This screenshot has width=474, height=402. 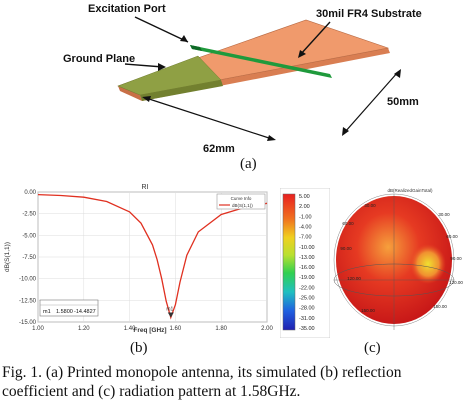 What do you see at coordinates (304, 197) in the screenshot?
I see `colorbar-tick-label: 5.00` at bounding box center [304, 197].